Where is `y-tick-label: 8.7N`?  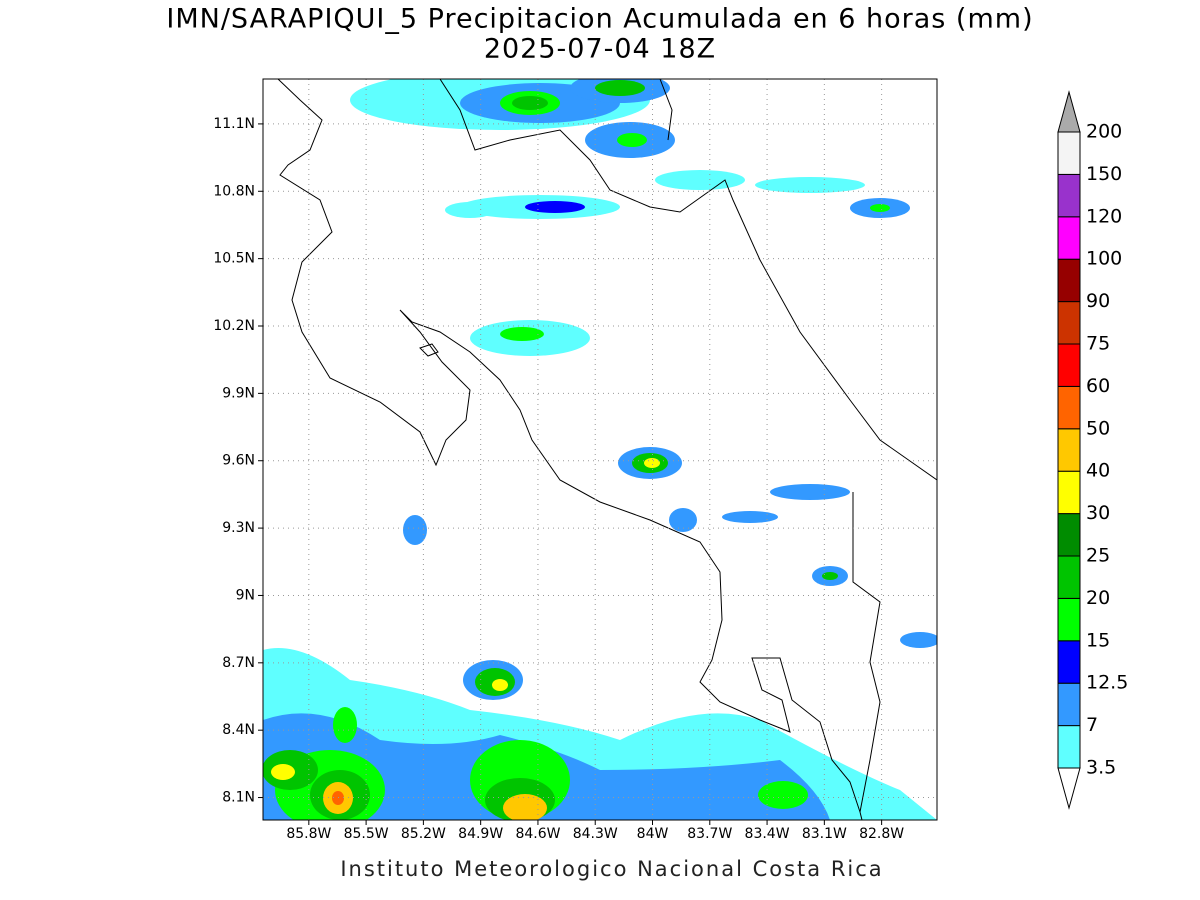
y-tick-label: 8.7N is located at coordinates (238, 663).